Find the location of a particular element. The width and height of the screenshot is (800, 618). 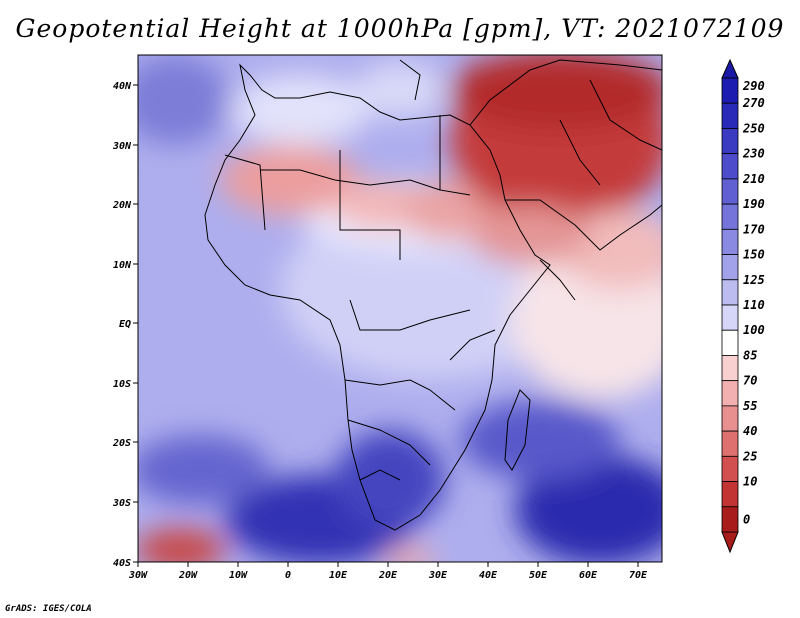

y-axis: 40N 30N 20N 10N EQ 10S 20S 30S 40S is located at coordinates (125, 325).